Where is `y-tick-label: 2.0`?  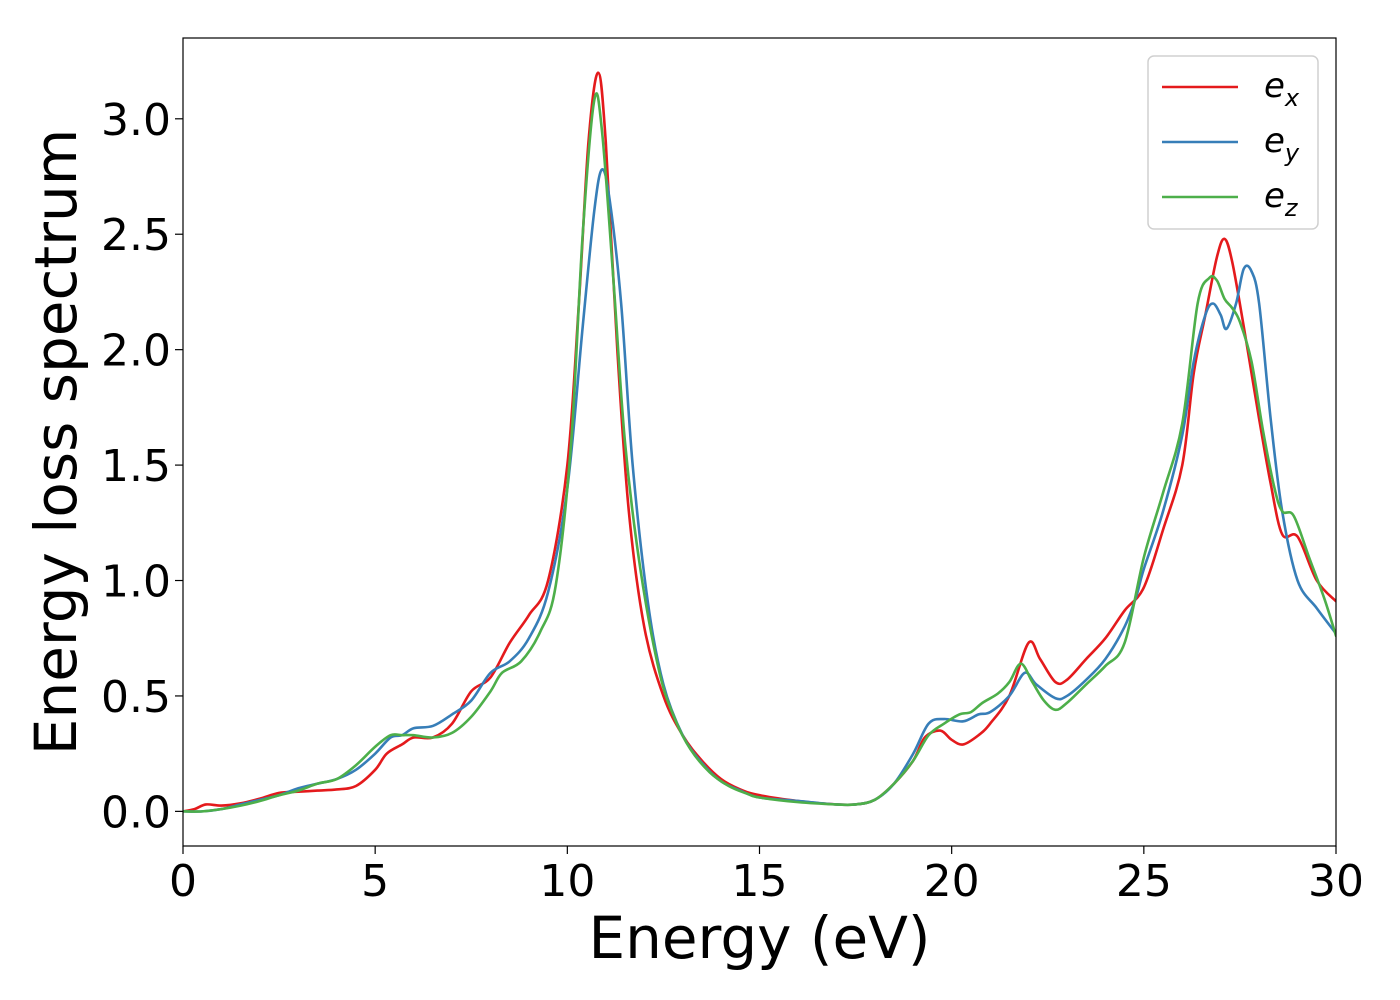
y-tick-label: 2.0 is located at coordinates (136, 351).